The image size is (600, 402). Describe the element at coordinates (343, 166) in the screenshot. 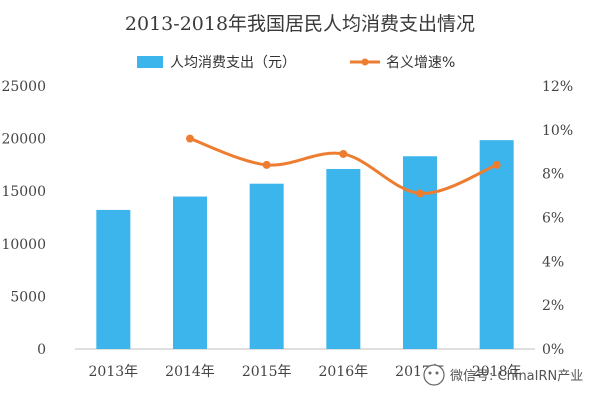

I see `line-series` at that location.